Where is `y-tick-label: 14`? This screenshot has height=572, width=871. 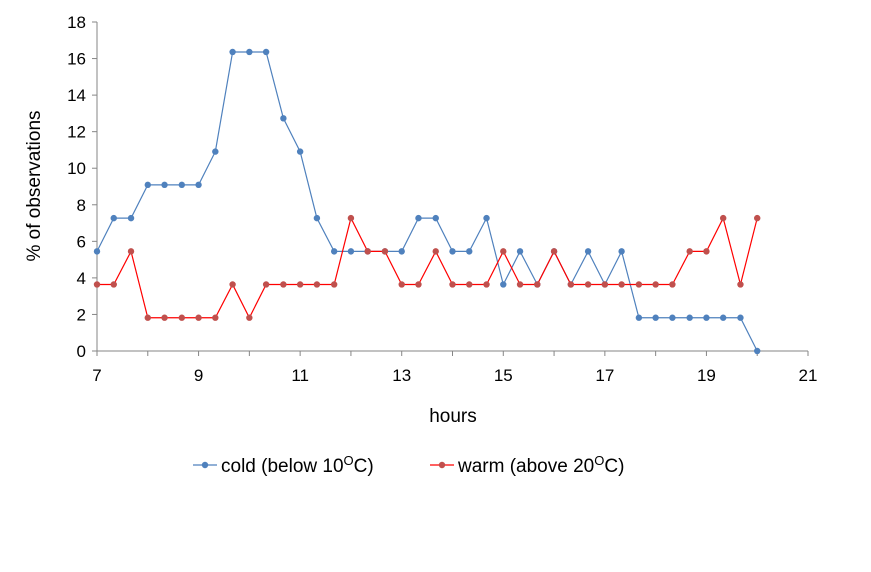 y-tick-label: 14 is located at coordinates (76, 95).